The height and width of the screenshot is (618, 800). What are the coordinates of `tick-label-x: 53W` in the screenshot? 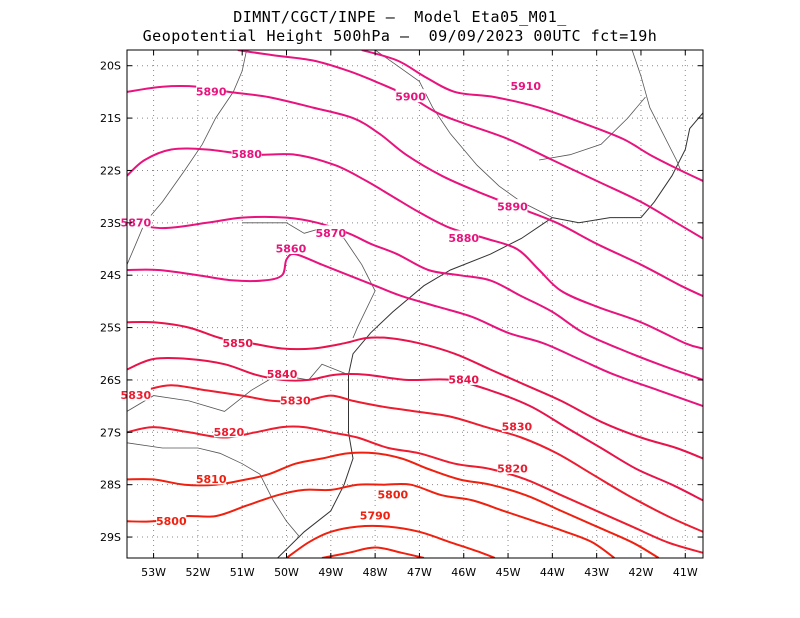 It's located at (153, 572).